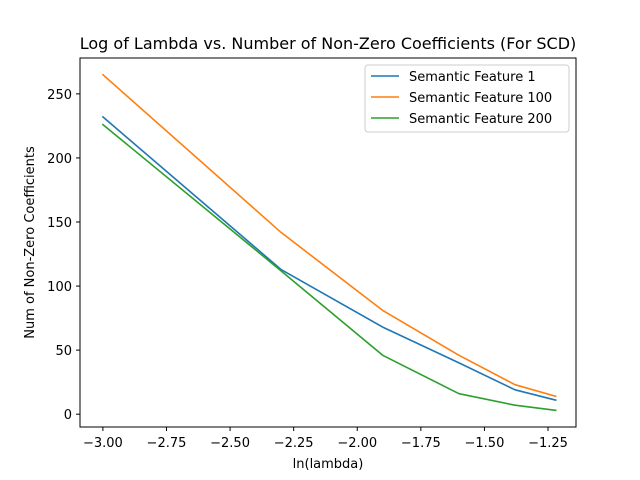  What do you see at coordinates (103, 443) in the screenshot?
I see `x-tick-label-0: −3.00` at bounding box center [103, 443].